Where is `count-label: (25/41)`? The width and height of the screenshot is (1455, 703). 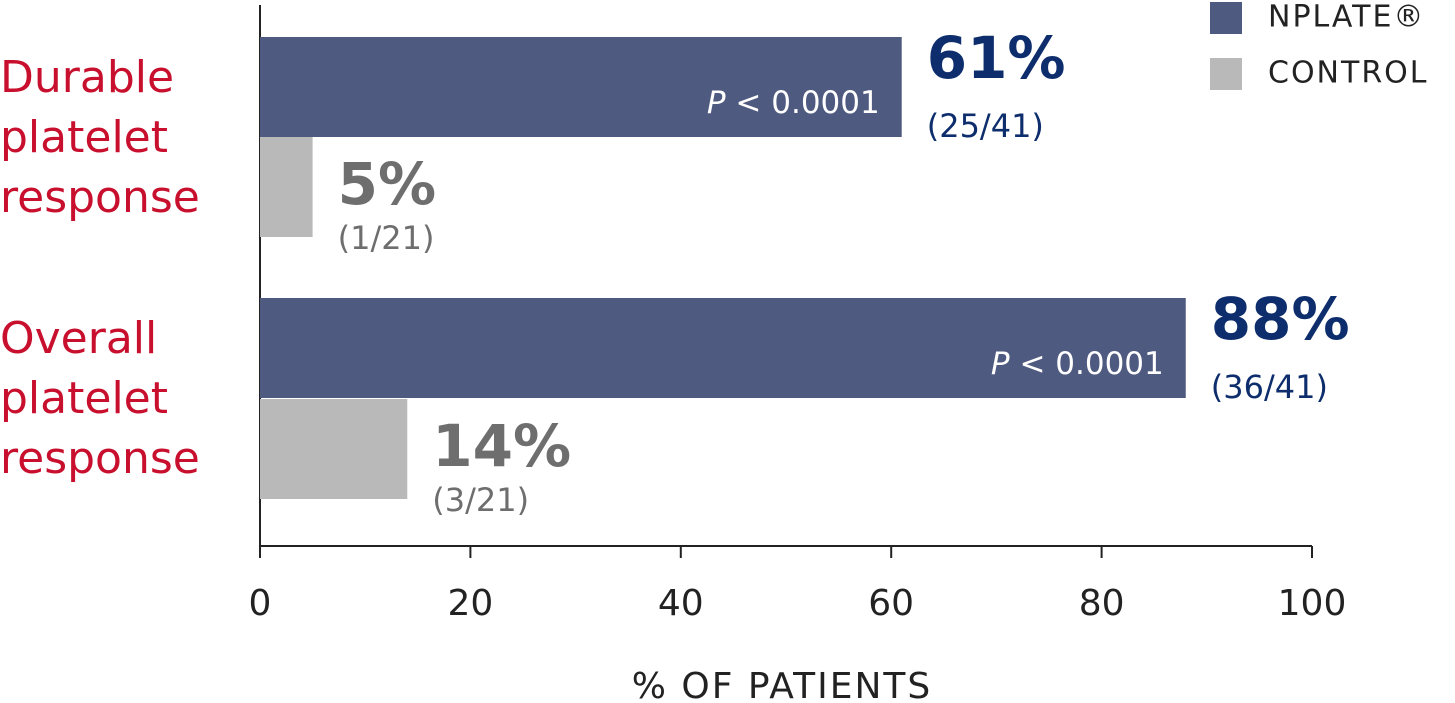
count-label: (25/41) is located at coordinates (985, 126).